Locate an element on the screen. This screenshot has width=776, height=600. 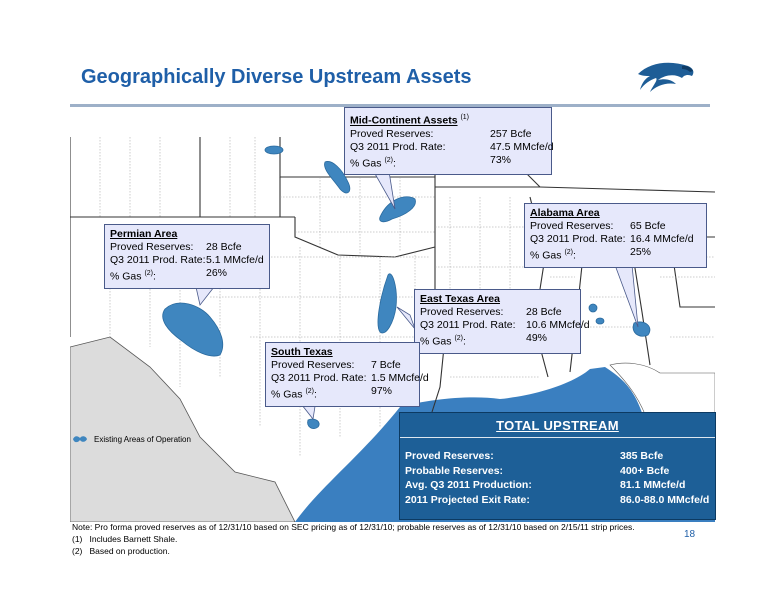
map-legend: Existing Areas of Operation is located at coordinates (131, 439).